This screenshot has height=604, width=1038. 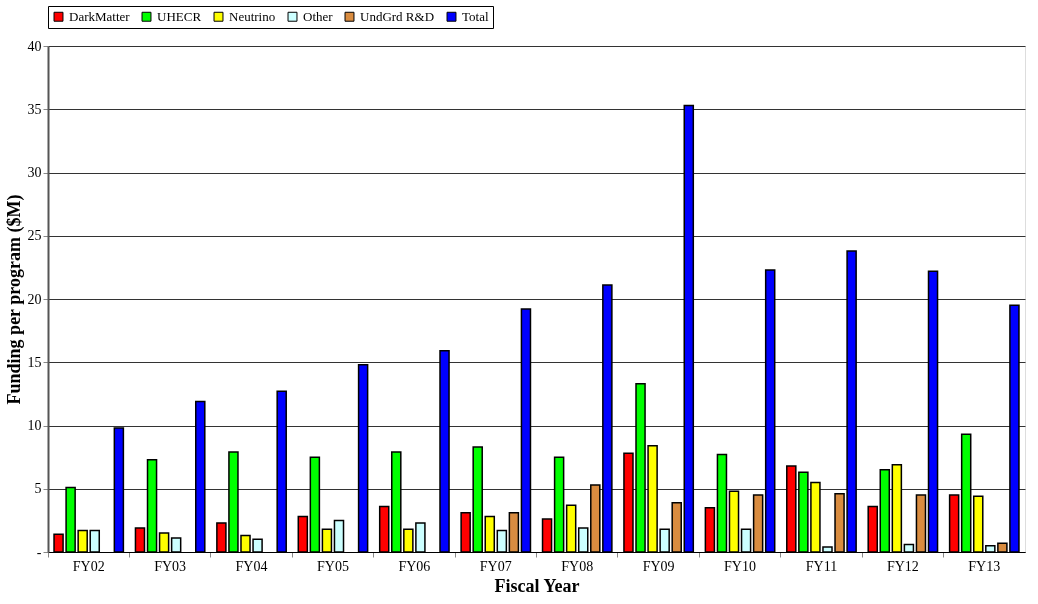 What do you see at coordinates (34, 299) in the screenshot?
I see `y-tick-label: 20` at bounding box center [34, 299].